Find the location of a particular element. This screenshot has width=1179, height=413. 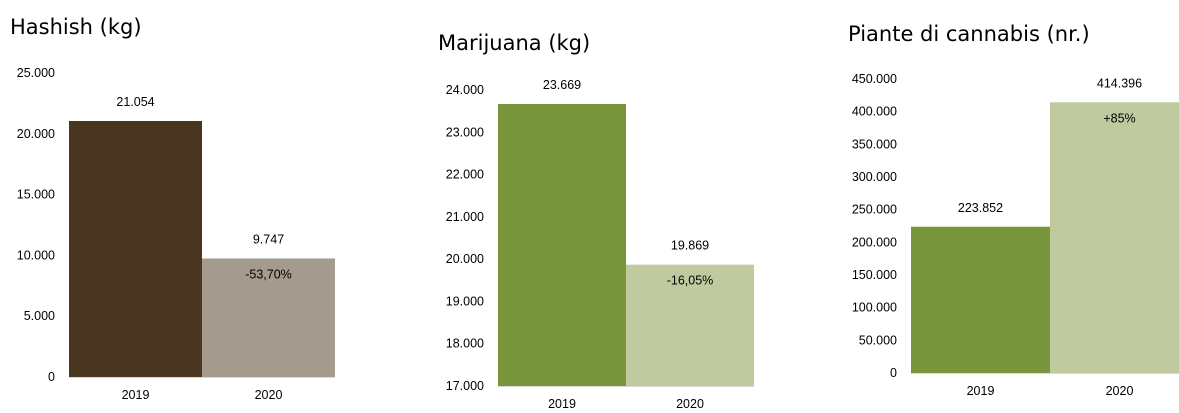

y-tick-label: 18.000 is located at coordinates (465, 344).